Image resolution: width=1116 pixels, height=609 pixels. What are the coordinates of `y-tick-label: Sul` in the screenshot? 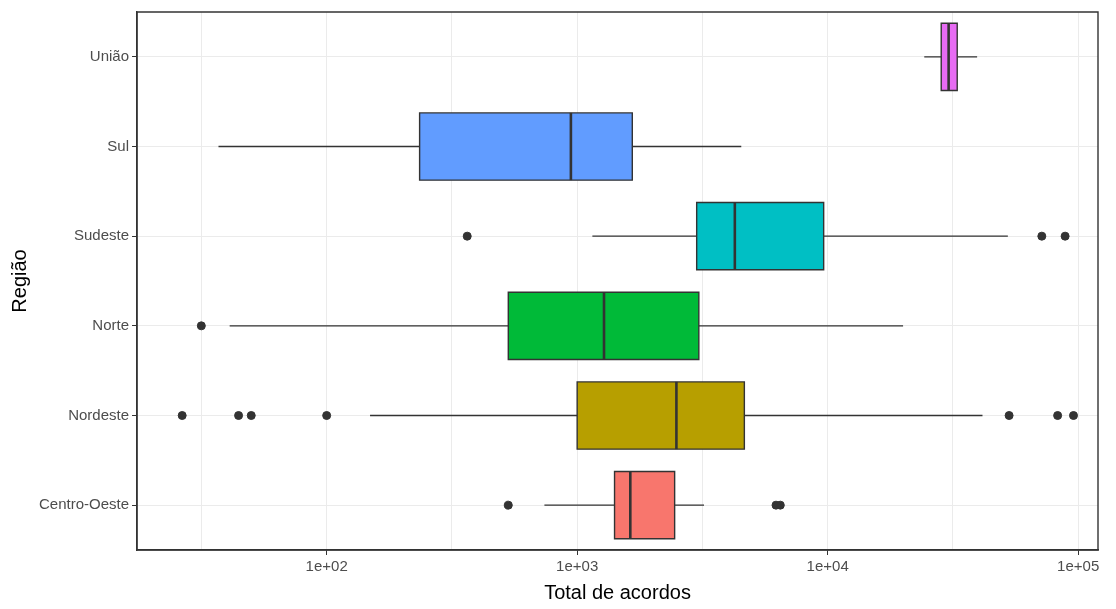 It's located at (118, 145).